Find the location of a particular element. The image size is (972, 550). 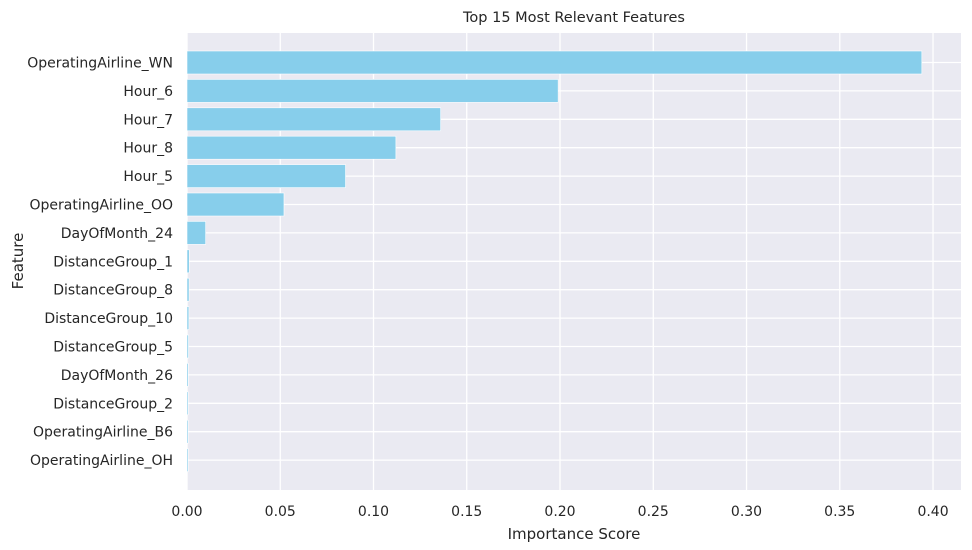

x-tick-label: 0.30 is located at coordinates (746, 512).